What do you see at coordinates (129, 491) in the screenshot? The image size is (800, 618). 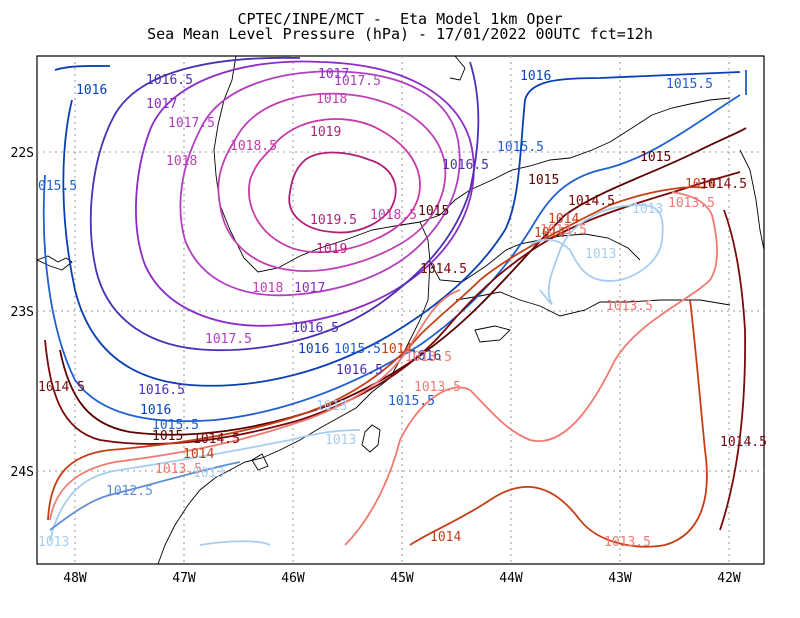 I see `isobar-label: 1012.5` at bounding box center [129, 491].